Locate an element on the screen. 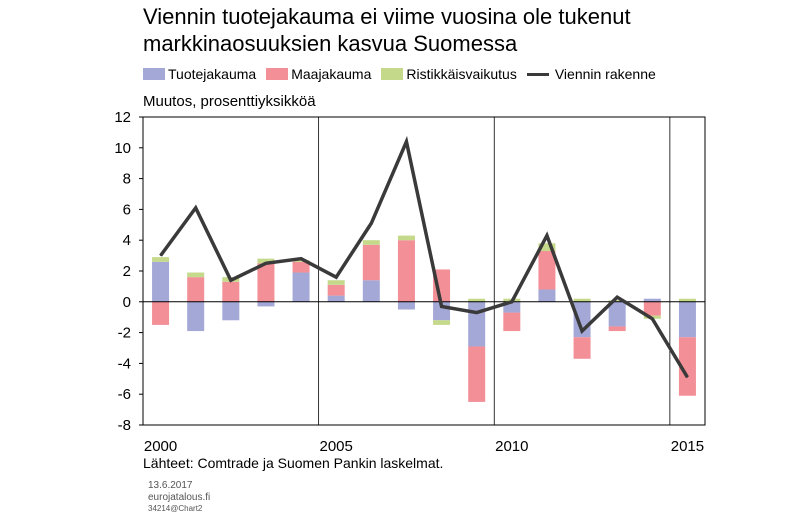  y-tick-label-10: 10 is located at coordinates (122, 148).